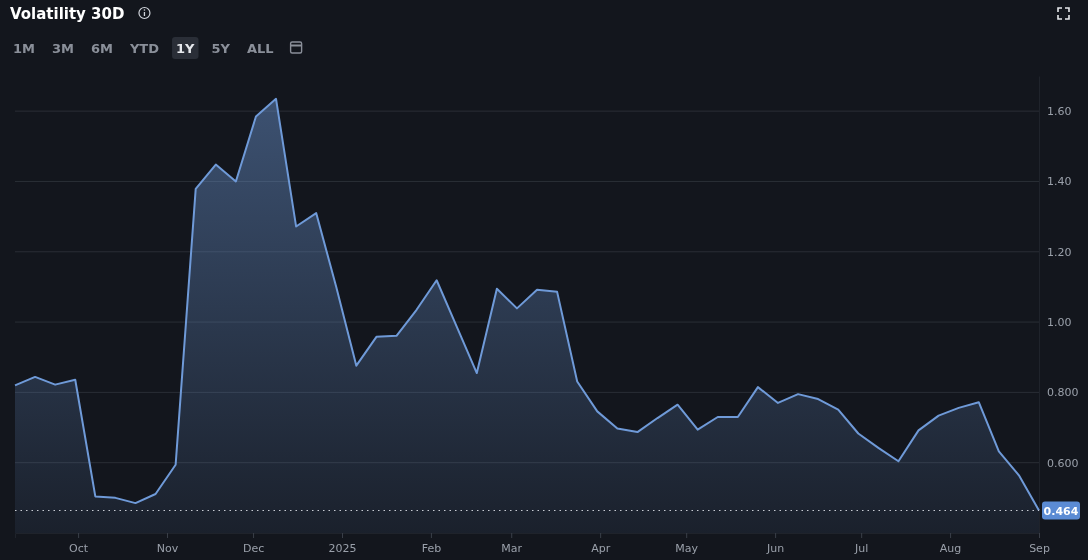 The image size is (1088, 560). I want to click on x-tick-label: Apr, so click(601, 548).